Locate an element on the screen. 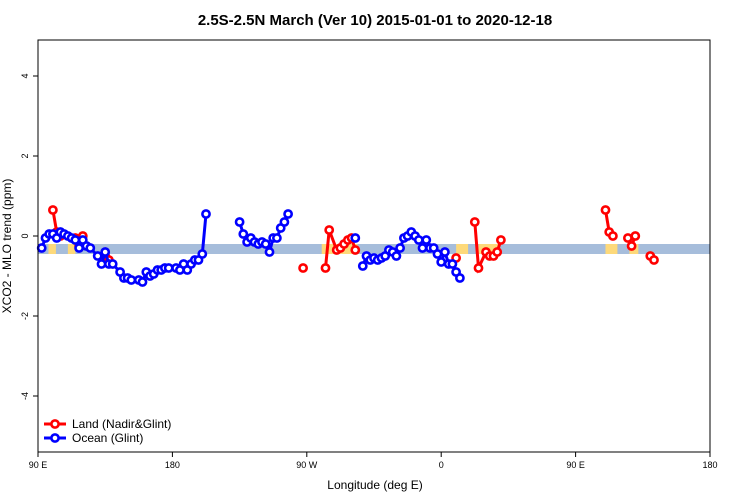 The width and height of the screenshot is (750, 500). x-axis-label: Longitude (deg E) is located at coordinates (374, 485).